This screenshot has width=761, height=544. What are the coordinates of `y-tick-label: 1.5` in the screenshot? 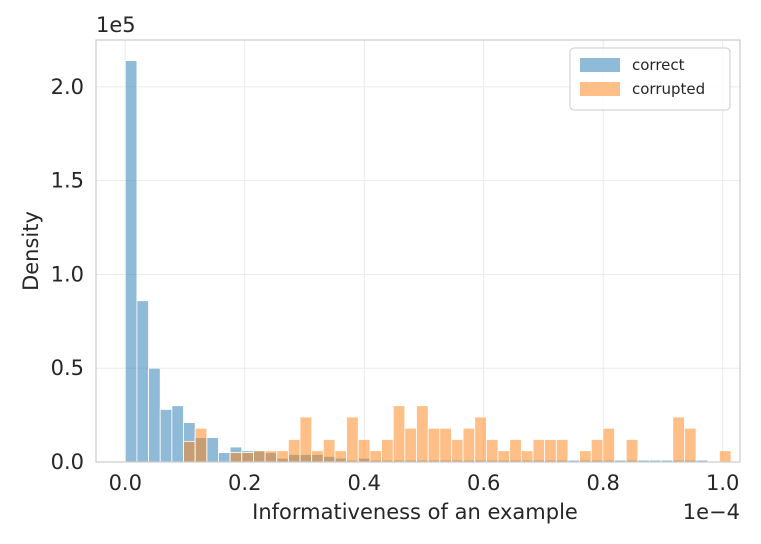 It's located at (67, 181).